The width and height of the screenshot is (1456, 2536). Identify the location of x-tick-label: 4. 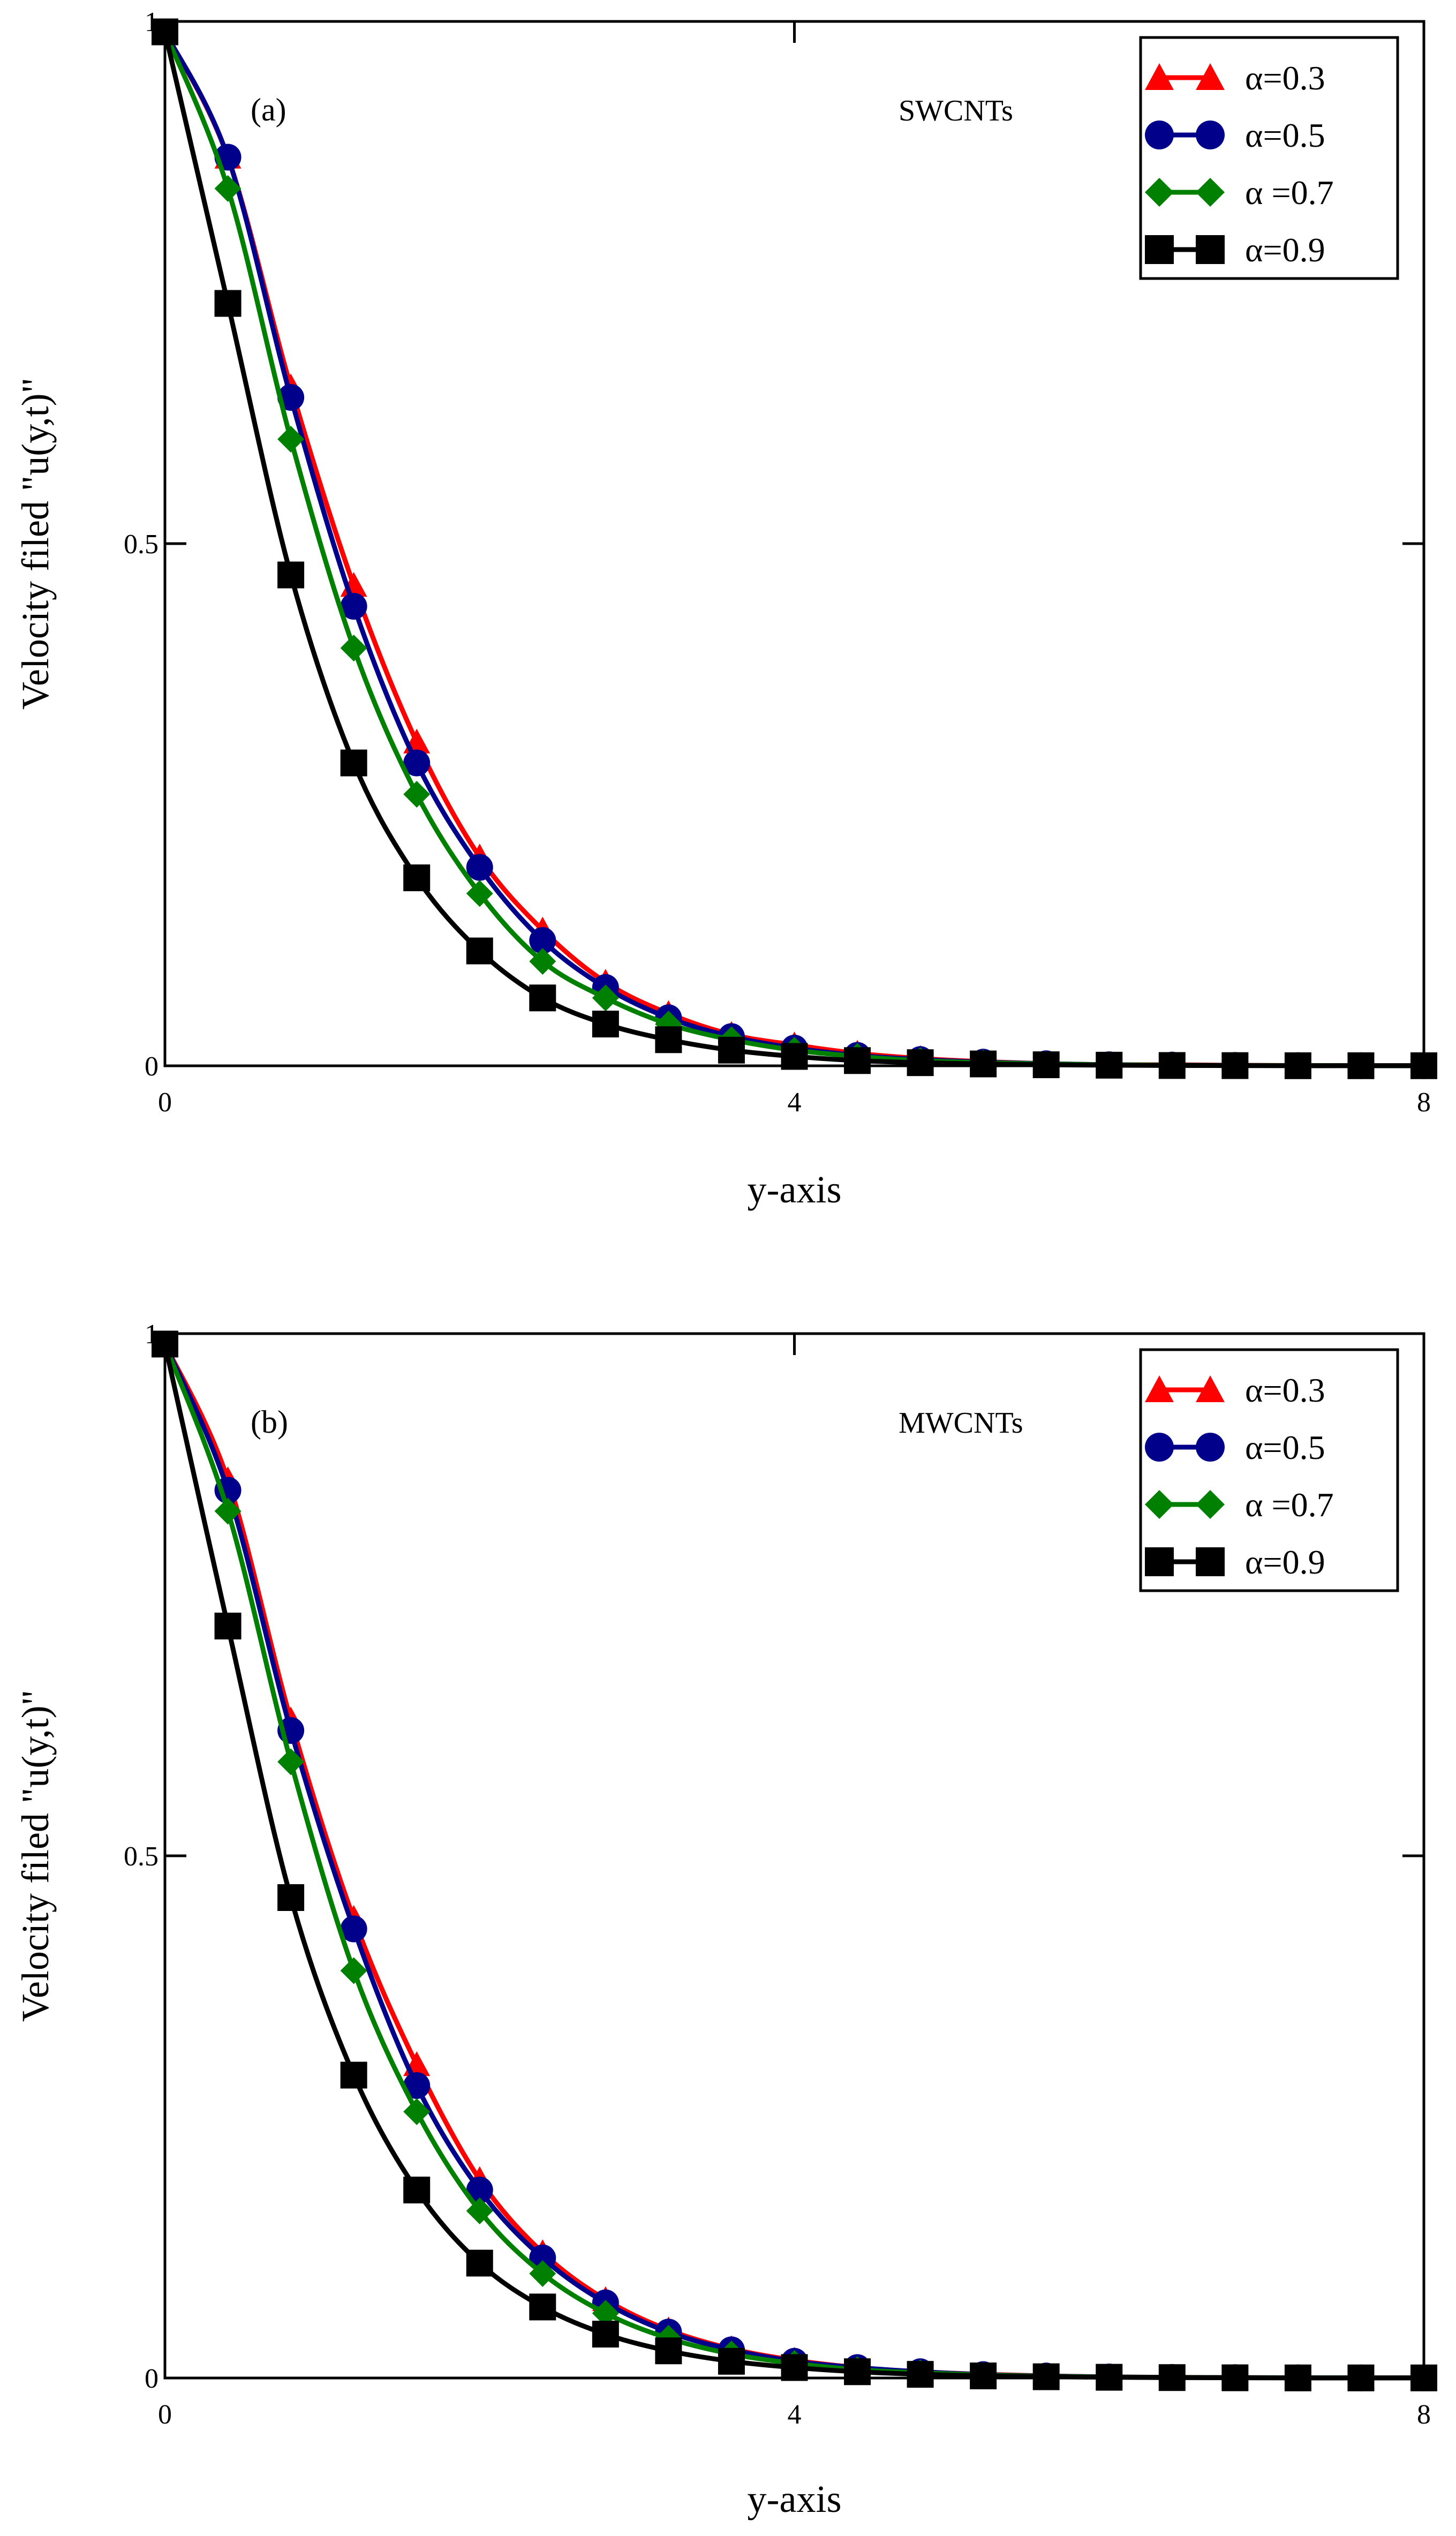
(795, 1103).